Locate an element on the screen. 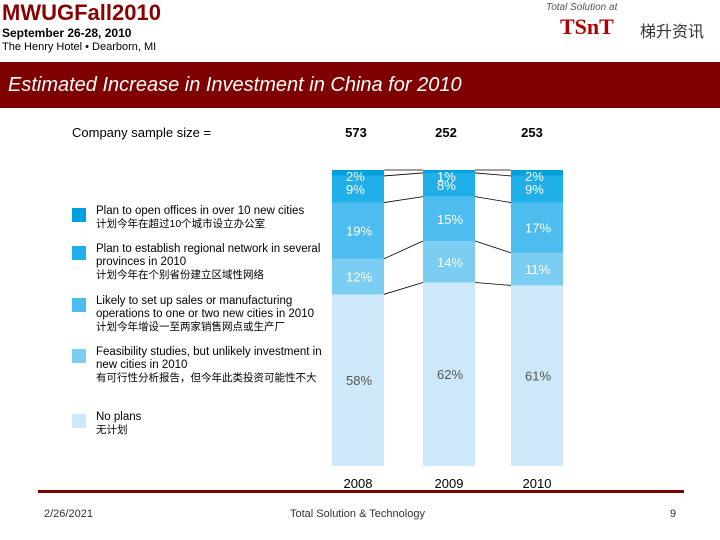 The image size is (720, 540). data-label: 14% is located at coordinates (450, 262).